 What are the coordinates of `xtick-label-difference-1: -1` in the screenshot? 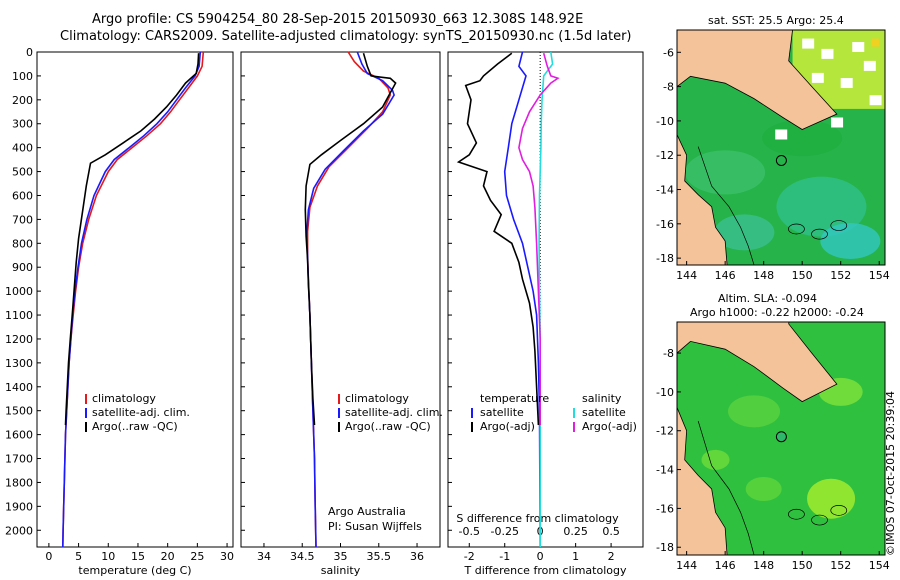 It's located at (504, 556).